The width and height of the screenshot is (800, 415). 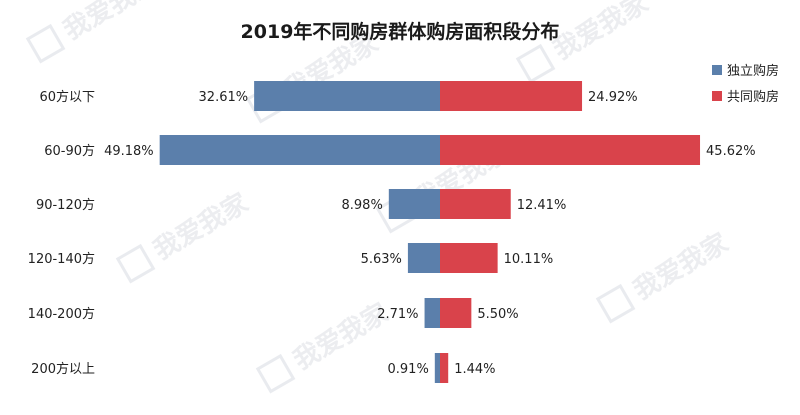 What do you see at coordinates (753, 97) in the screenshot?
I see `legend-label: 共同购房` at bounding box center [753, 97].